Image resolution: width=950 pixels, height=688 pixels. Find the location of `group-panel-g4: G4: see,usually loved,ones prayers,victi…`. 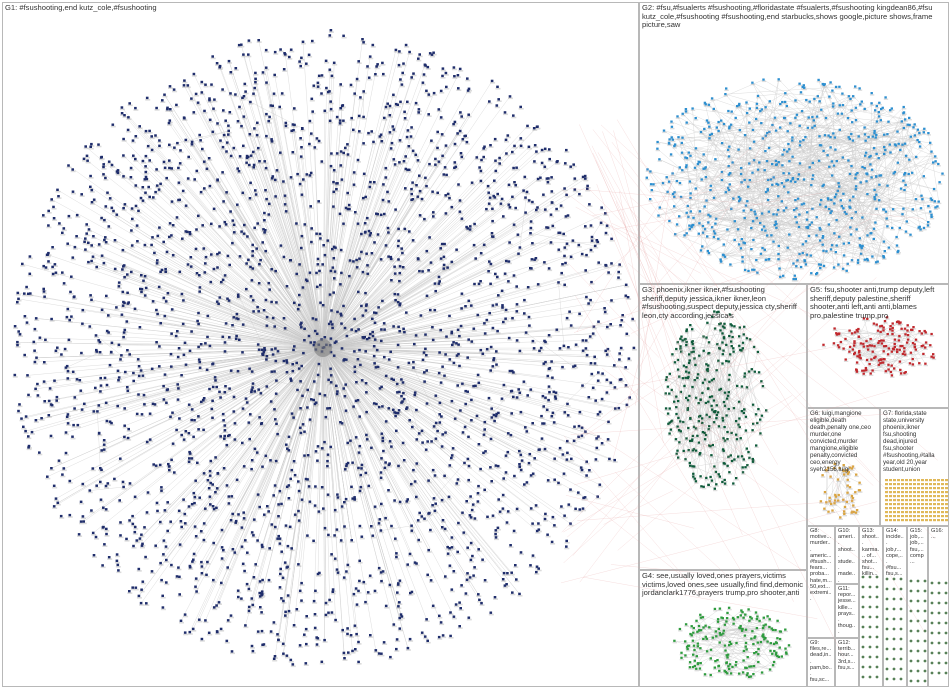

group-panel-g4: G4: see,usually loved,ones prayers,victi… is located at coordinates (723, 628).